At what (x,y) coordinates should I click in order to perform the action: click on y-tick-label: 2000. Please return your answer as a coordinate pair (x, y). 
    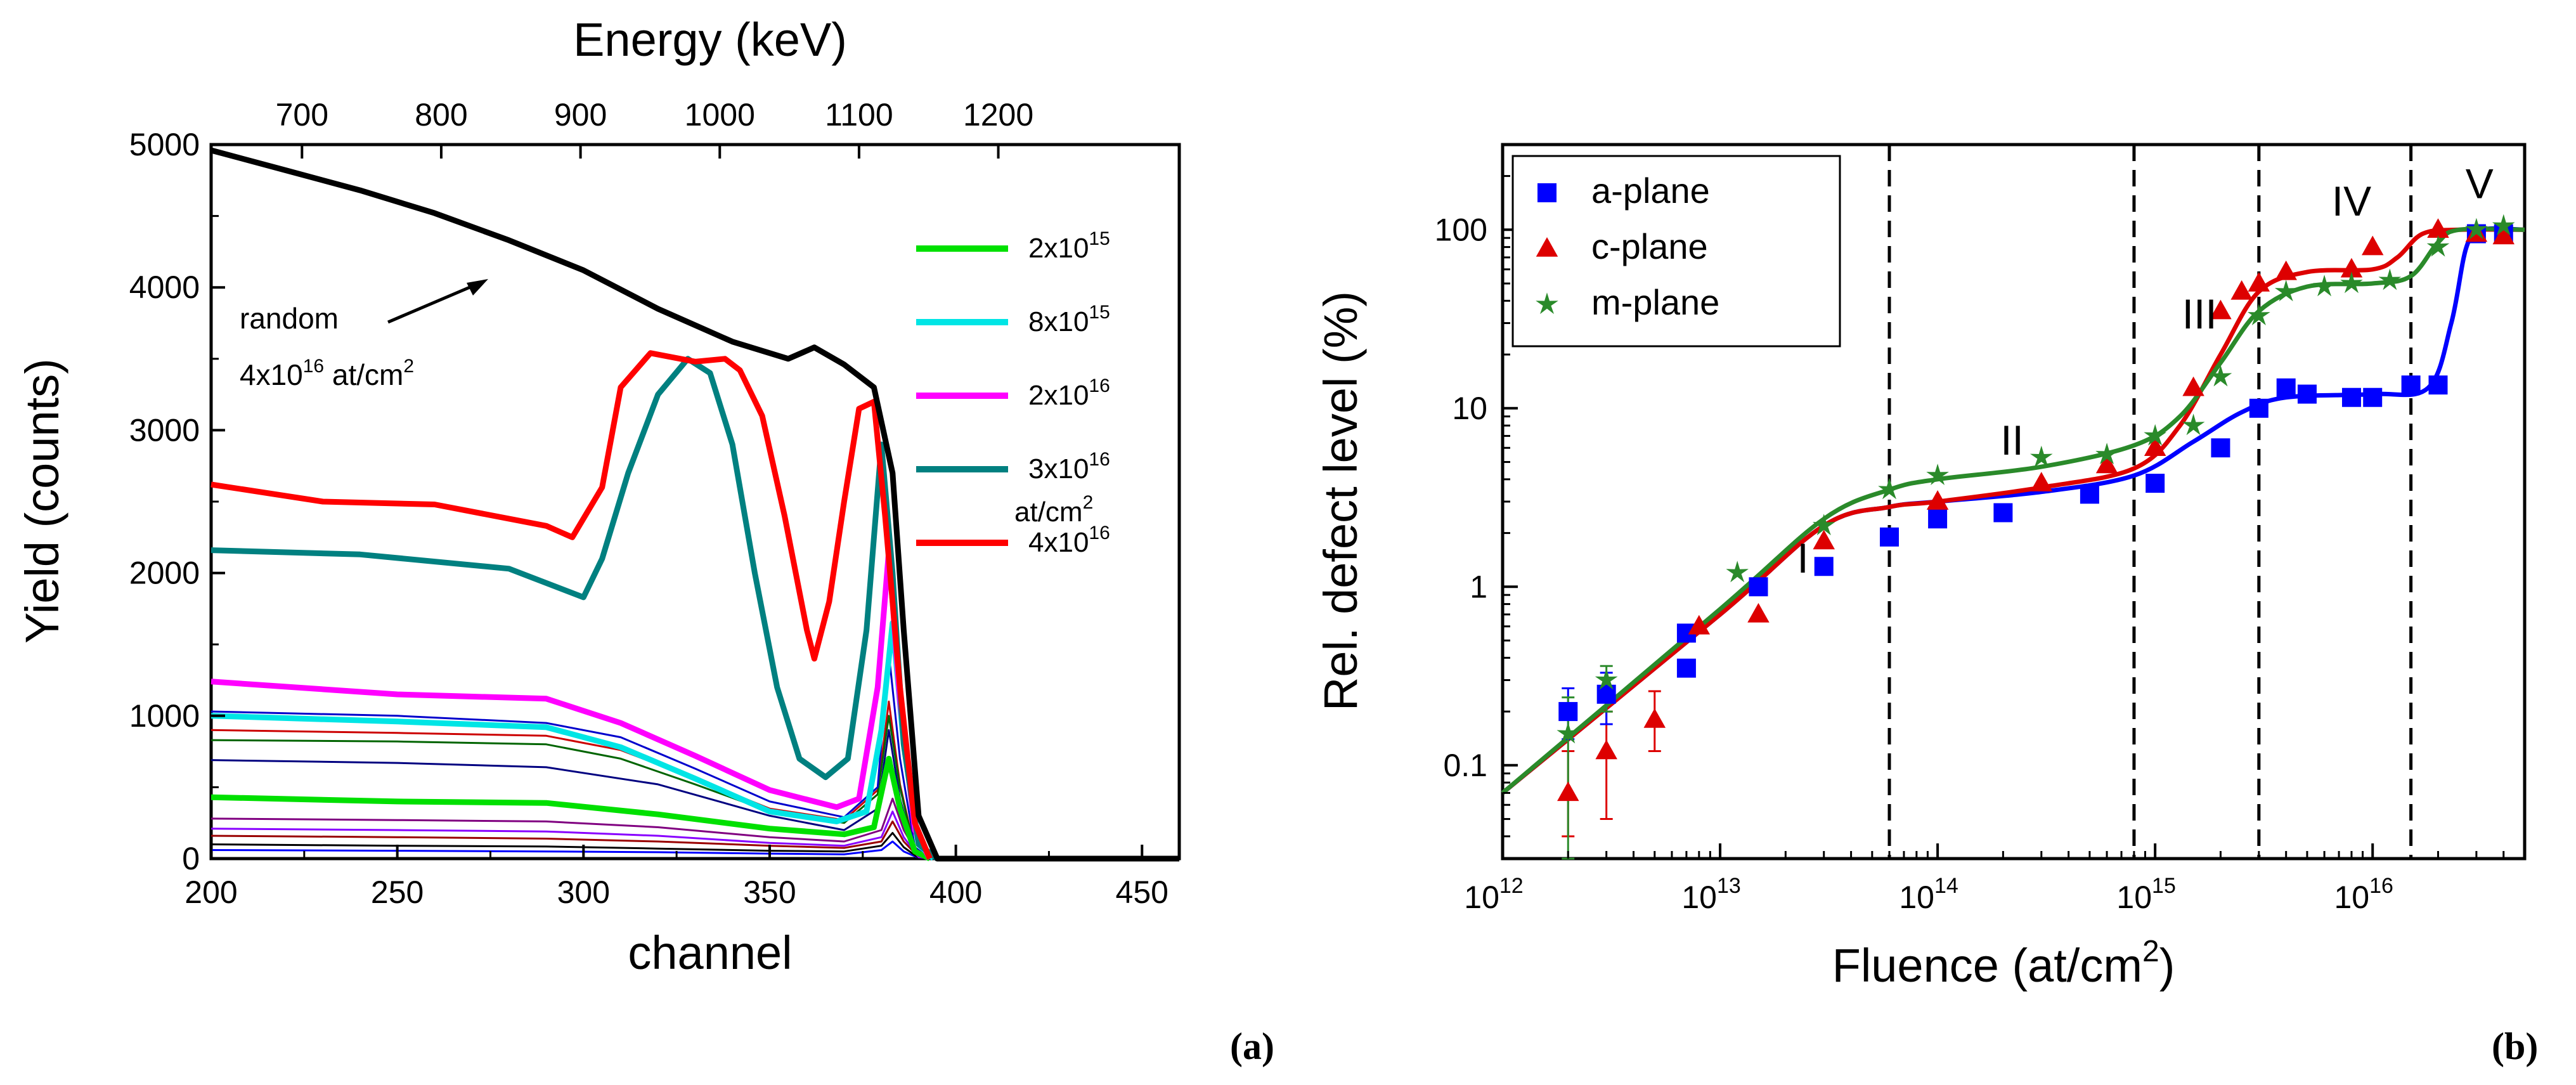
    Looking at the image, I should click on (164, 573).